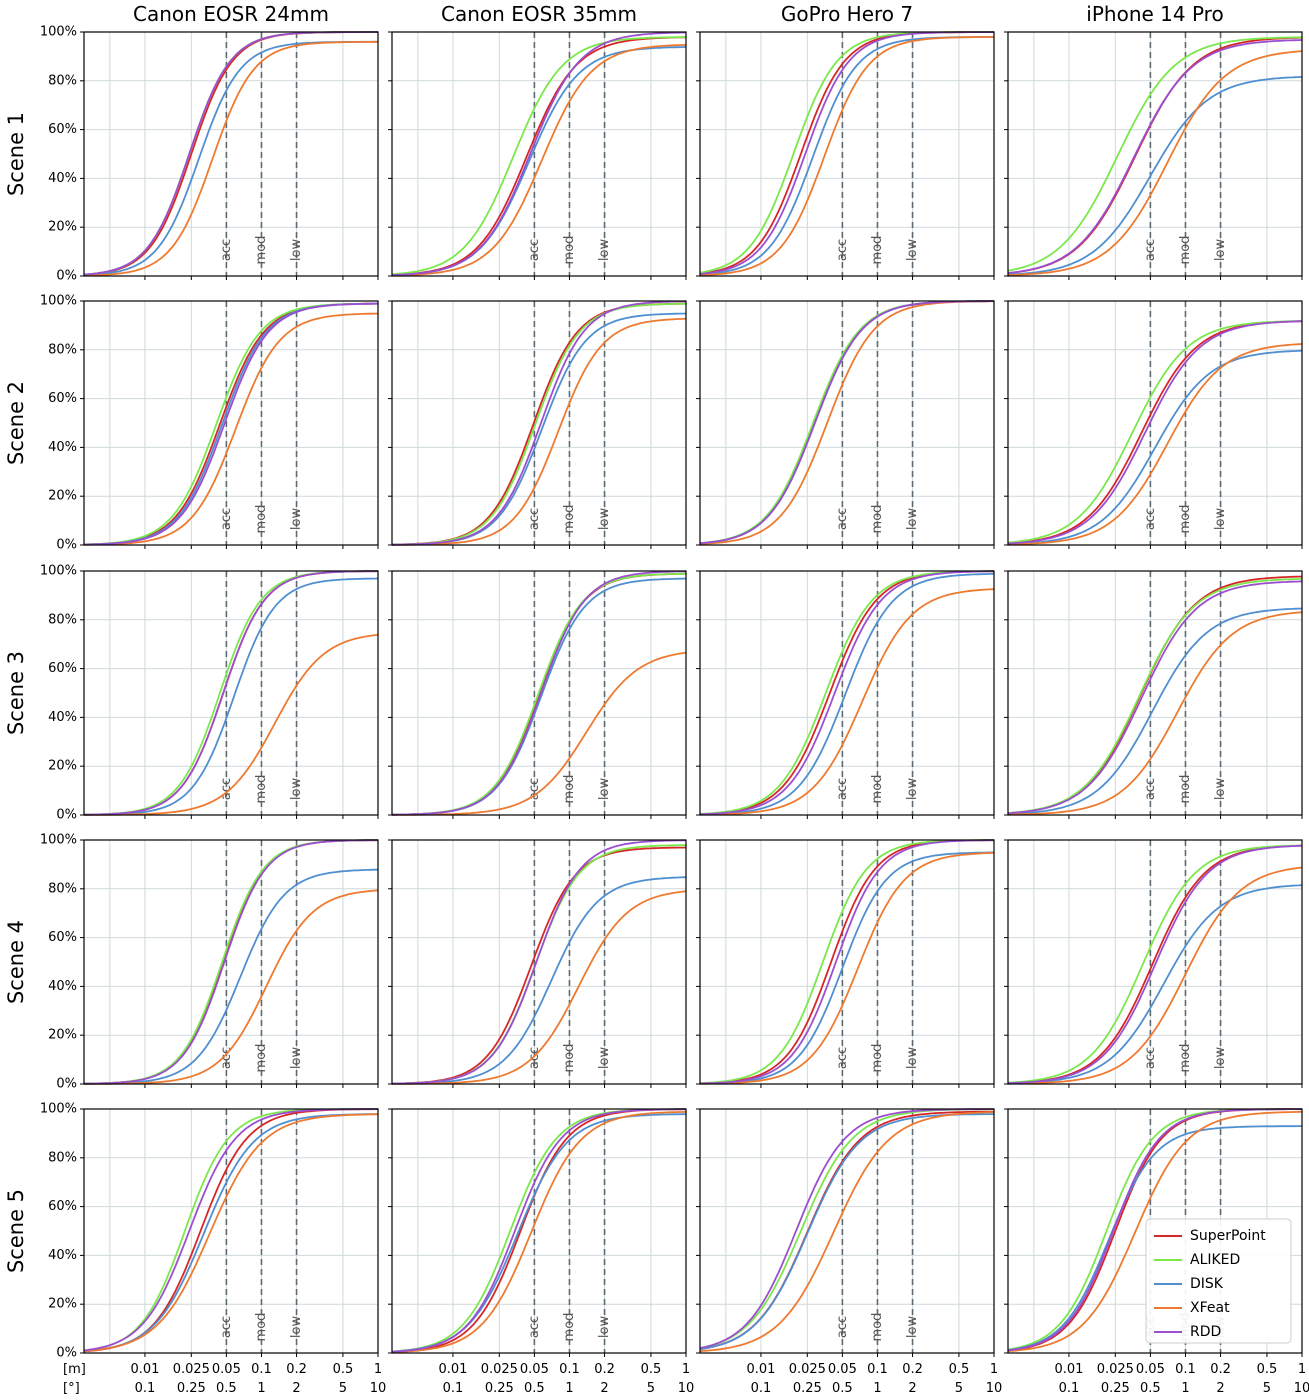  What do you see at coordinates (842, 1369) in the screenshot?
I see `x-tick-label-m: 0.05` at bounding box center [842, 1369].